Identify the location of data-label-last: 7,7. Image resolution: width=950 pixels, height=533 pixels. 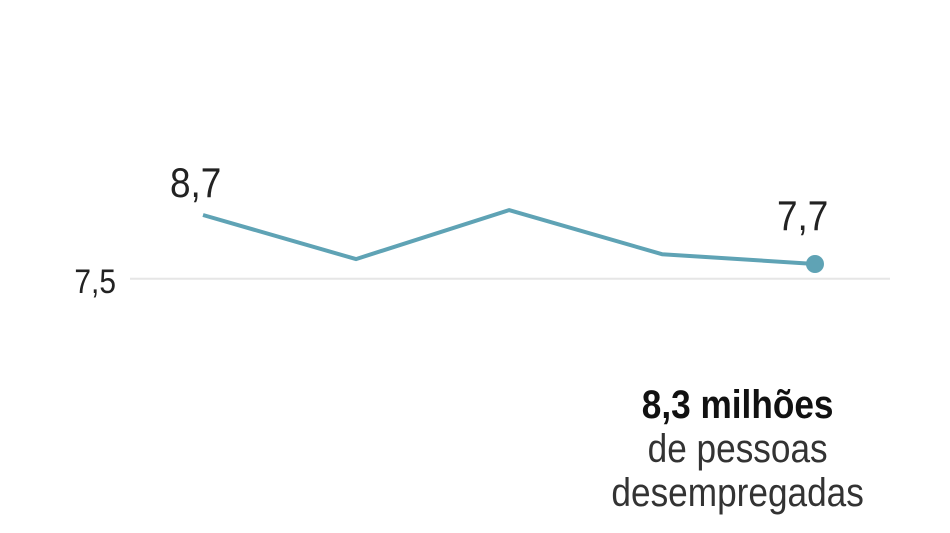
(802, 216).